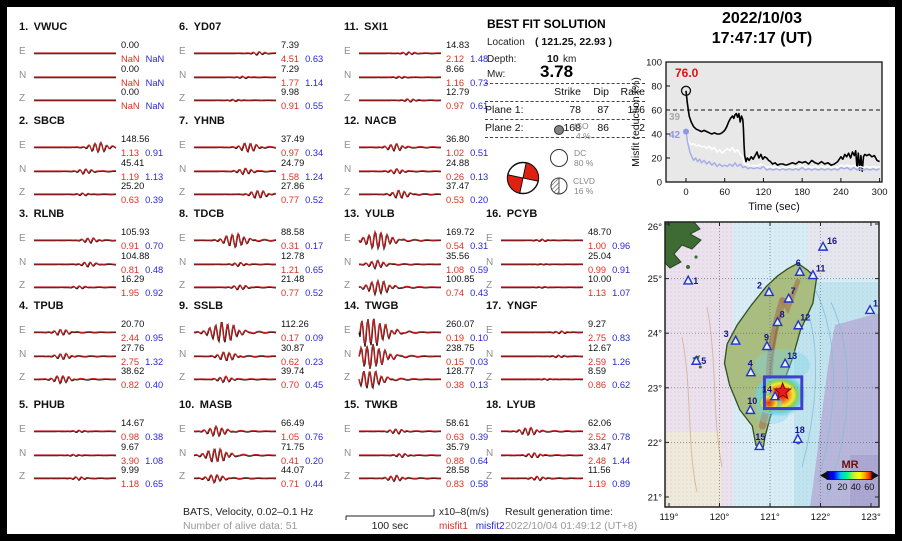 The height and width of the screenshot is (541, 902). Describe the element at coordinates (295, 324) in the screenshot. I see `amplitude-value: 112.26` at that location.